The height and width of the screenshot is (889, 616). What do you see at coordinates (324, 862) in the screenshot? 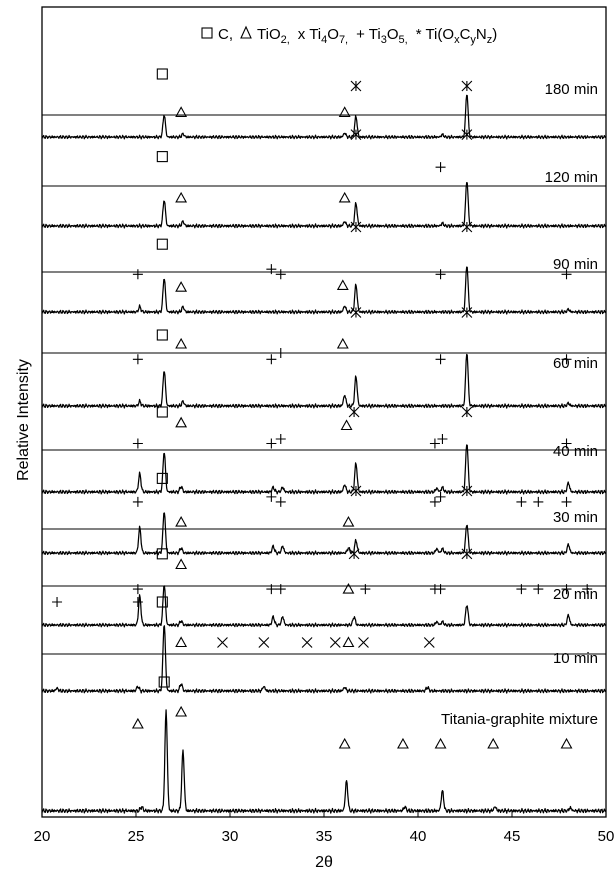
I see `x-axis-label: 2θ` at bounding box center [324, 862].